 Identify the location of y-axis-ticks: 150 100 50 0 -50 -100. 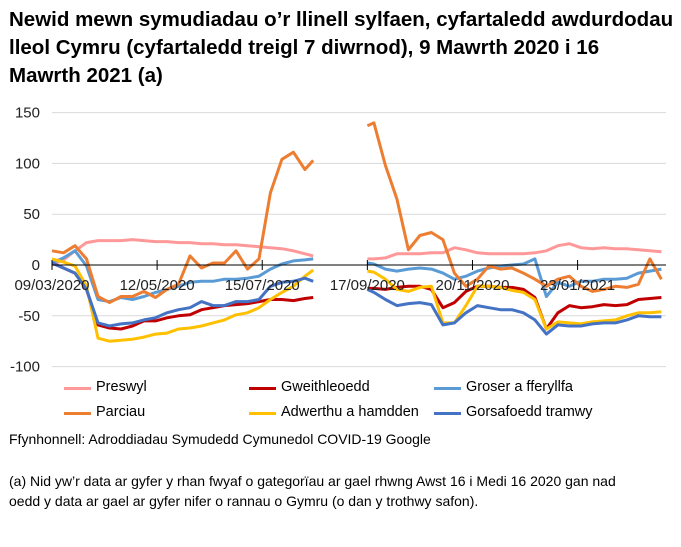
(25, 240).